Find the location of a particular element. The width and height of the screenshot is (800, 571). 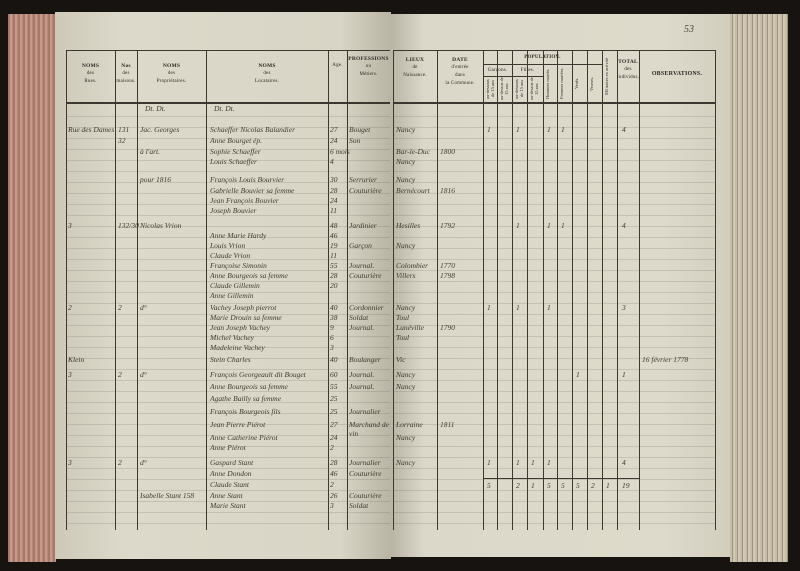

row-house: 2 is located at coordinates (120, 374).